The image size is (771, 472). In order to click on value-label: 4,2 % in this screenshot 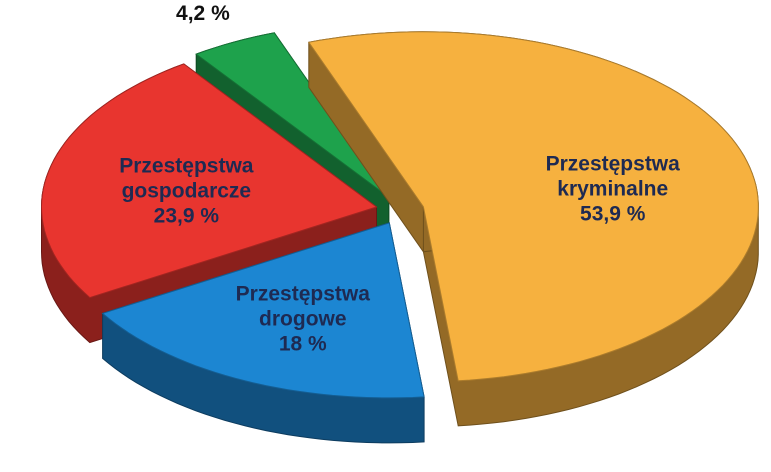, I will do `click(203, 14)`.